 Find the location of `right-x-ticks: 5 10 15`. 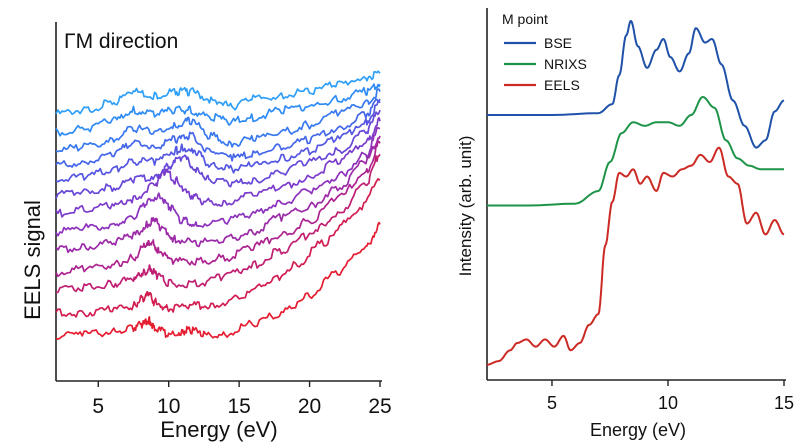

right-x-ticks: 5 10 15 is located at coordinates (670, 396).